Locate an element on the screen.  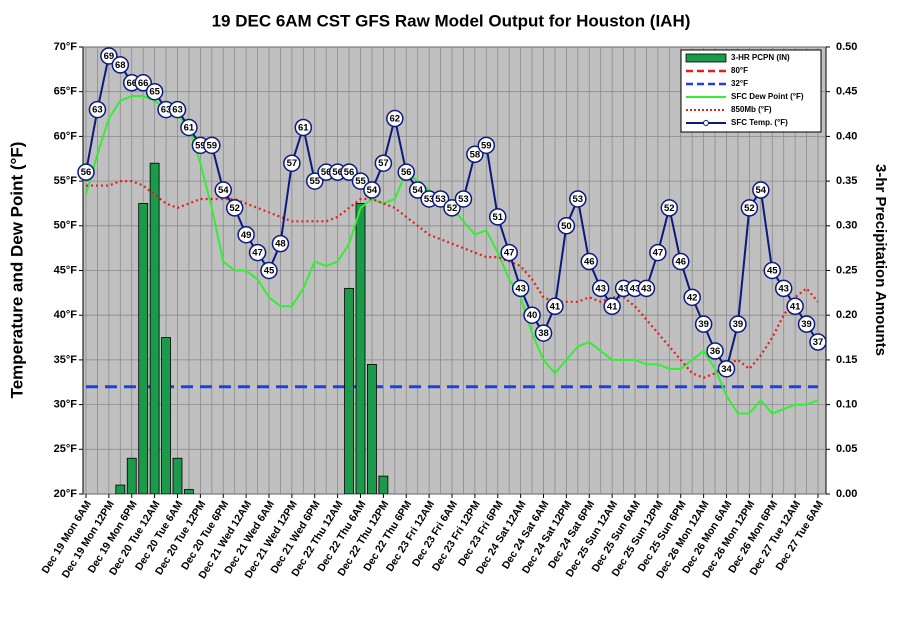
temp-label: 48 is located at coordinates (280, 244).